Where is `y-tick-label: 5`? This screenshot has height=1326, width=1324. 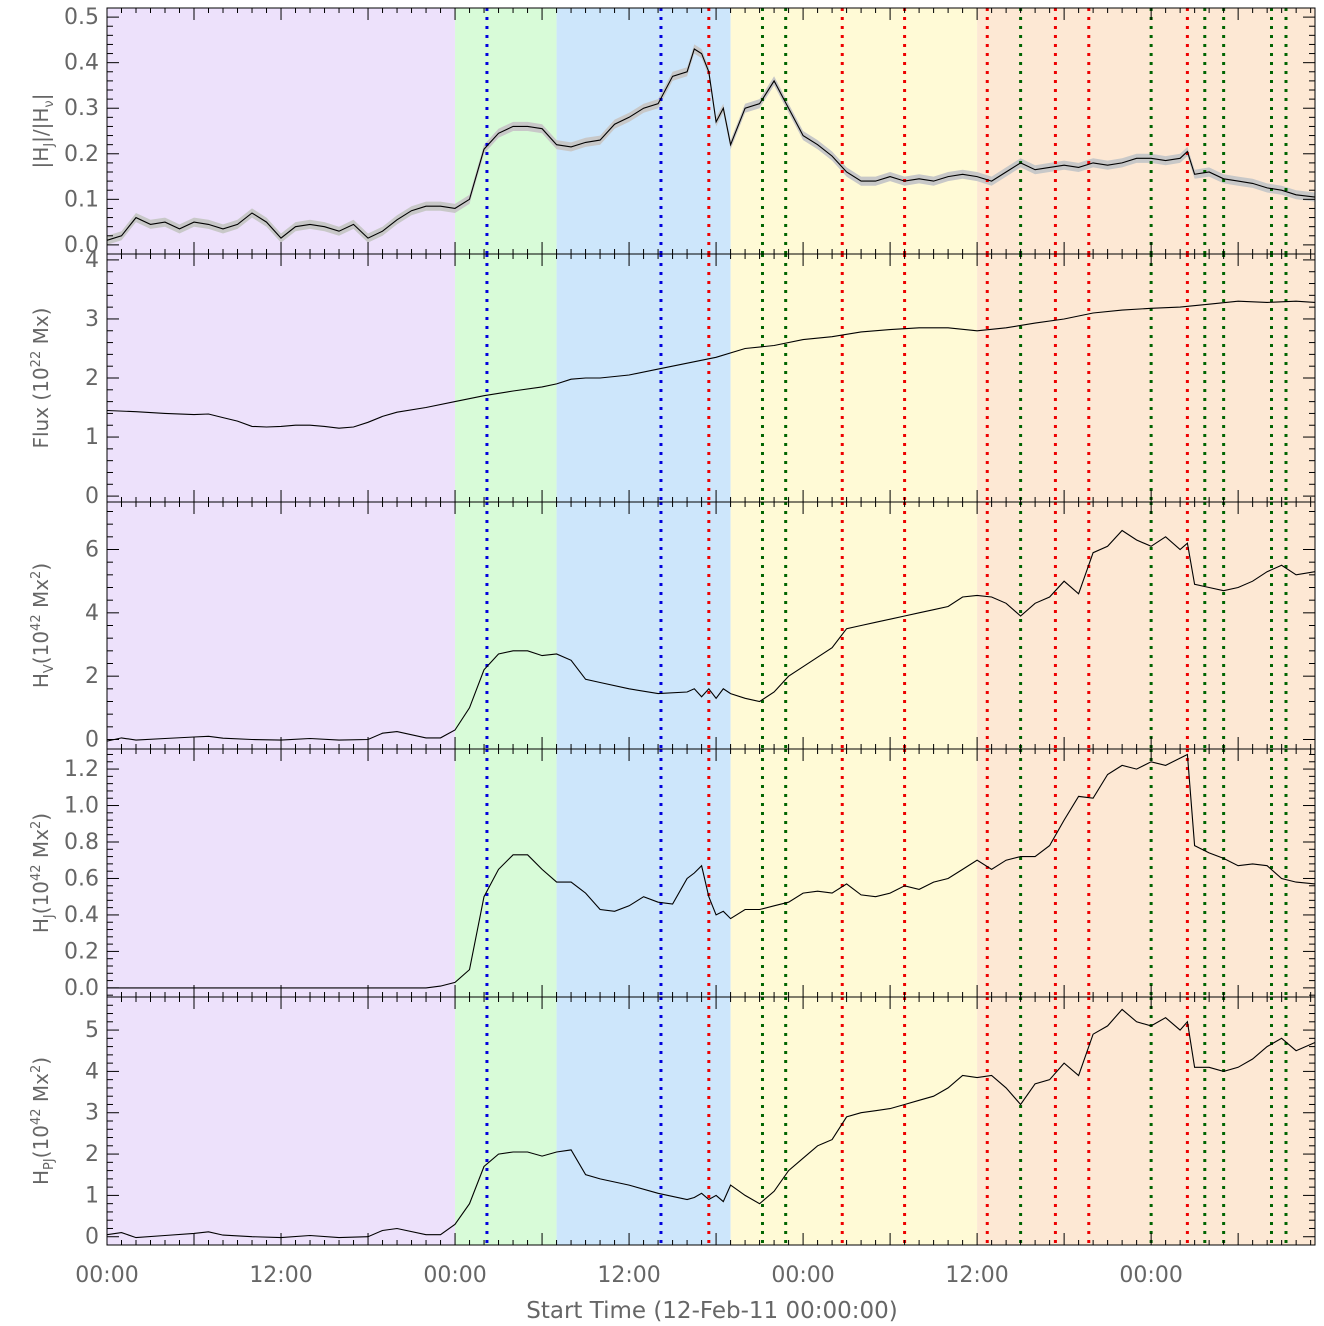 y-tick-label: 5 is located at coordinates (92, 1030).